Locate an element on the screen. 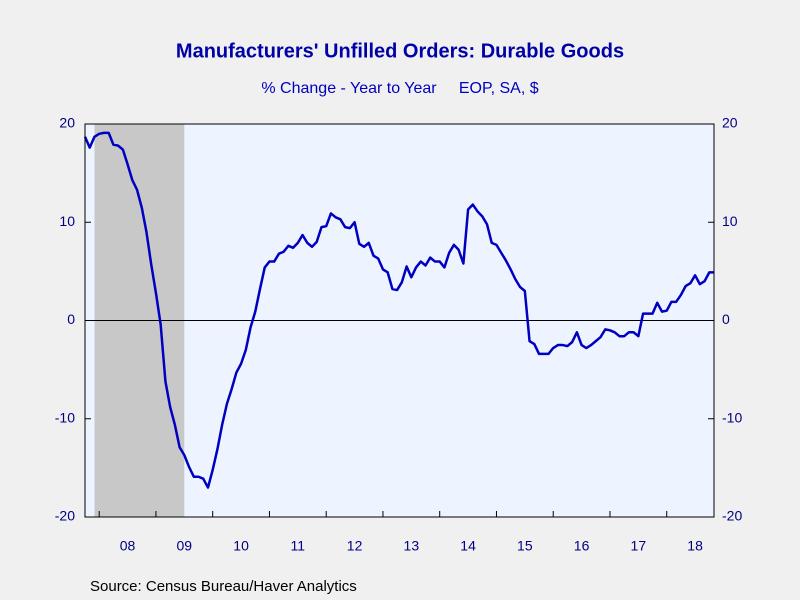 The image size is (800, 600). x-tick-label: 17 is located at coordinates (639, 546).